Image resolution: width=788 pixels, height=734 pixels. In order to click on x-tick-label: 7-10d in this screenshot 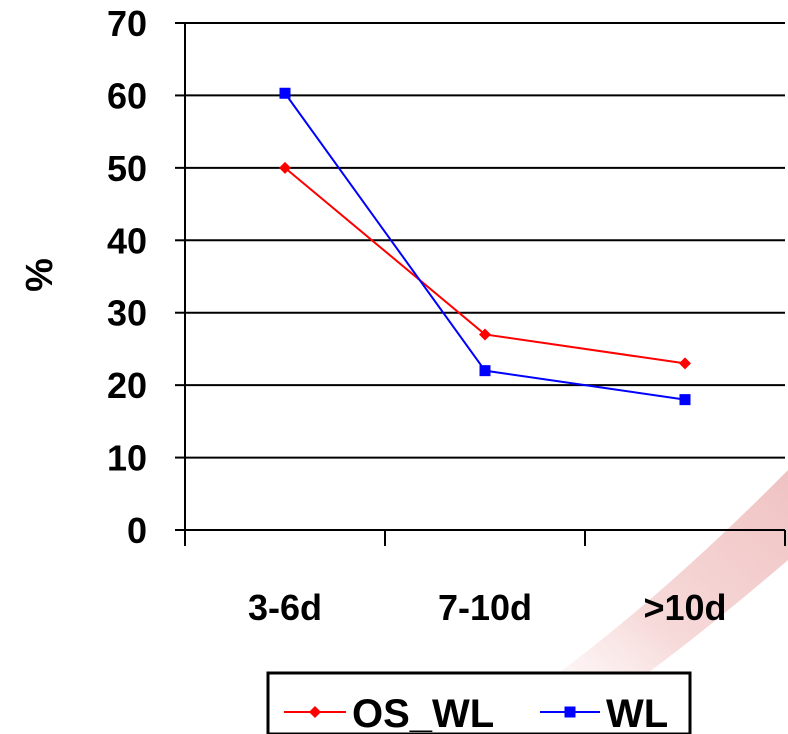, I will do `click(485, 607)`.